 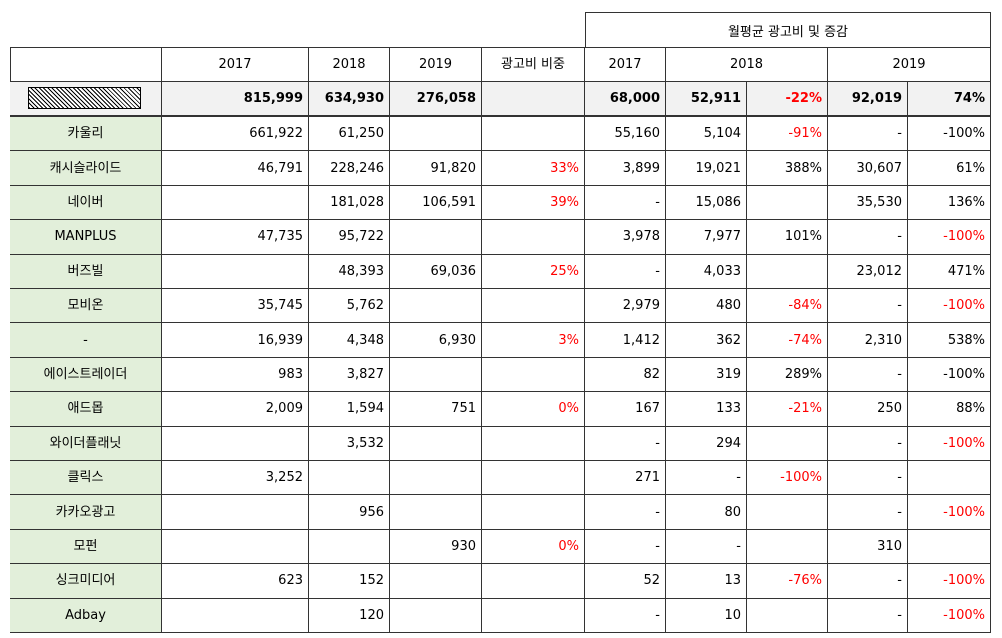 I want to click on row-label: 싱크미디어, so click(x=86, y=581).